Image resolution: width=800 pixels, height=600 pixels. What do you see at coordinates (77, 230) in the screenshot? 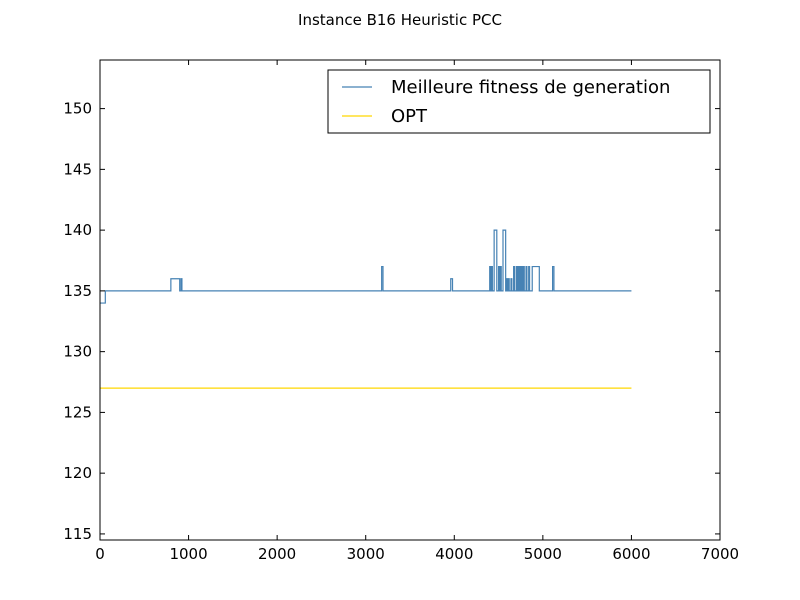
I see `y-tick-label: 140` at bounding box center [77, 230].